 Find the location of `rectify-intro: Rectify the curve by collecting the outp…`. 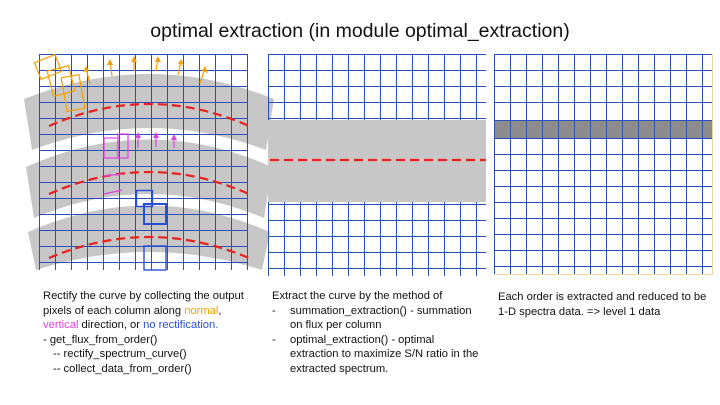

rectify-intro: Rectify the curve by collecting the outp… is located at coordinates (143, 303).